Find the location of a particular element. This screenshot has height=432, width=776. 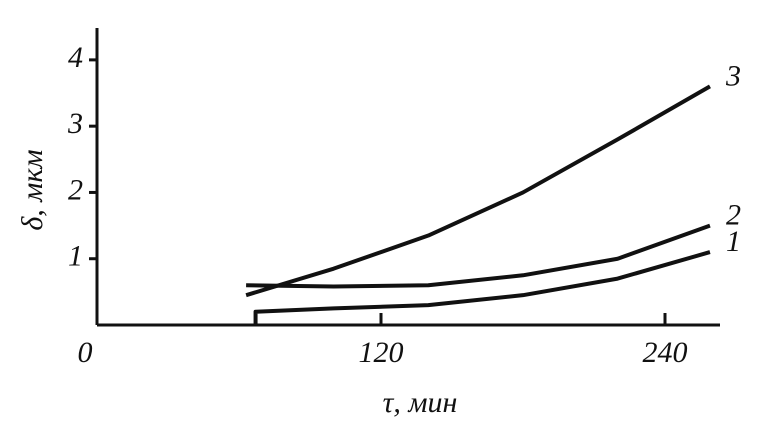

y-axis-label: δ, мкм is located at coordinates (32, 189).